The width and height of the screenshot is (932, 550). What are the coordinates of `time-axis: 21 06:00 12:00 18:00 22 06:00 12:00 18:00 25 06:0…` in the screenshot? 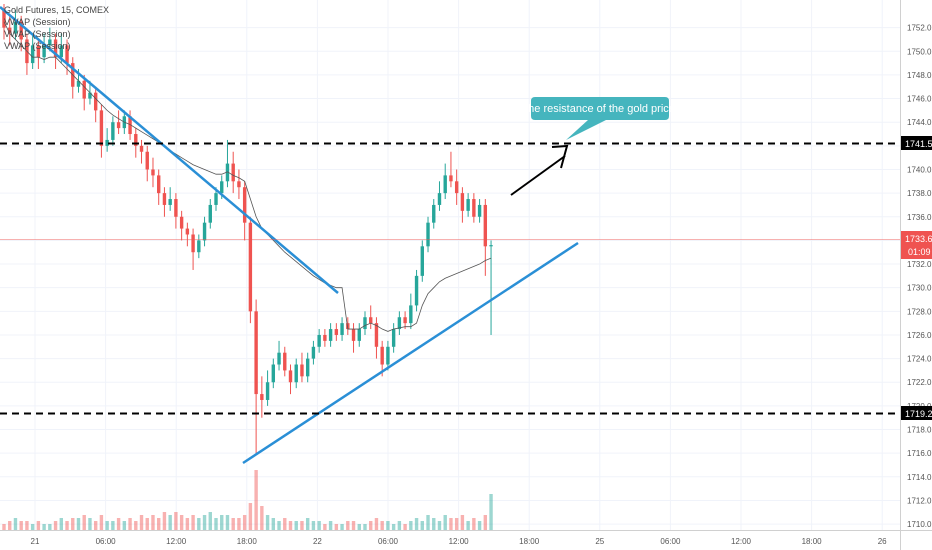 It's located at (459, 541).